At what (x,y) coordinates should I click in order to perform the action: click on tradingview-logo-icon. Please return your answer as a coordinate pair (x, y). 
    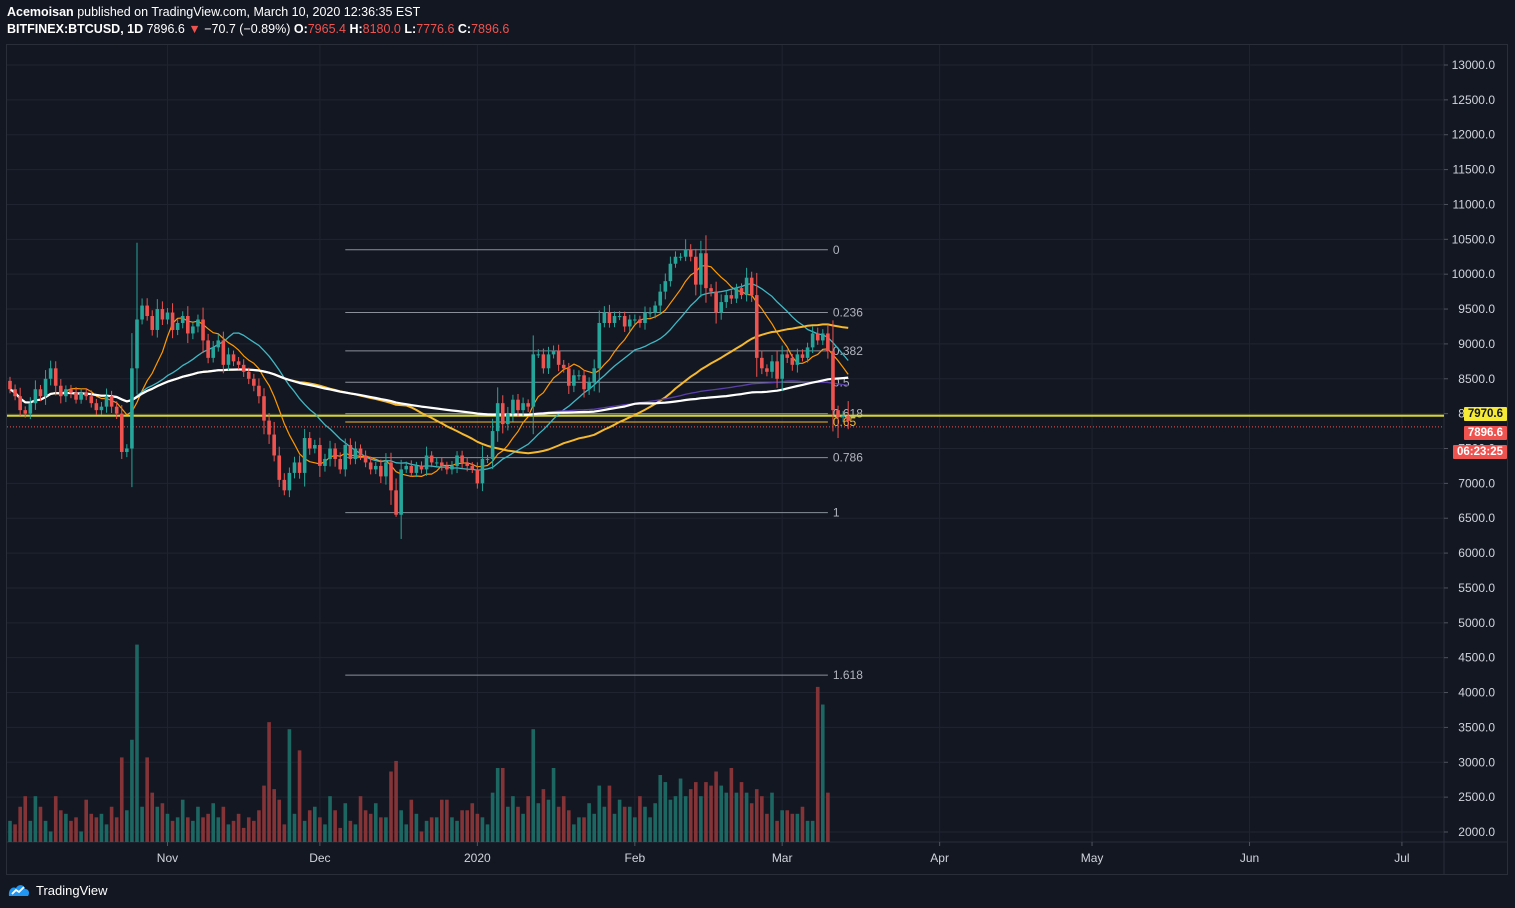
    Looking at the image, I should click on (19, 890).